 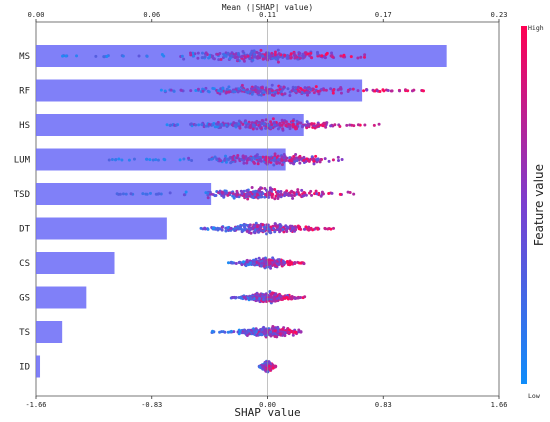 What do you see at coordinates (24, 299) in the screenshot?
I see `feature-label: GS` at bounding box center [24, 299].